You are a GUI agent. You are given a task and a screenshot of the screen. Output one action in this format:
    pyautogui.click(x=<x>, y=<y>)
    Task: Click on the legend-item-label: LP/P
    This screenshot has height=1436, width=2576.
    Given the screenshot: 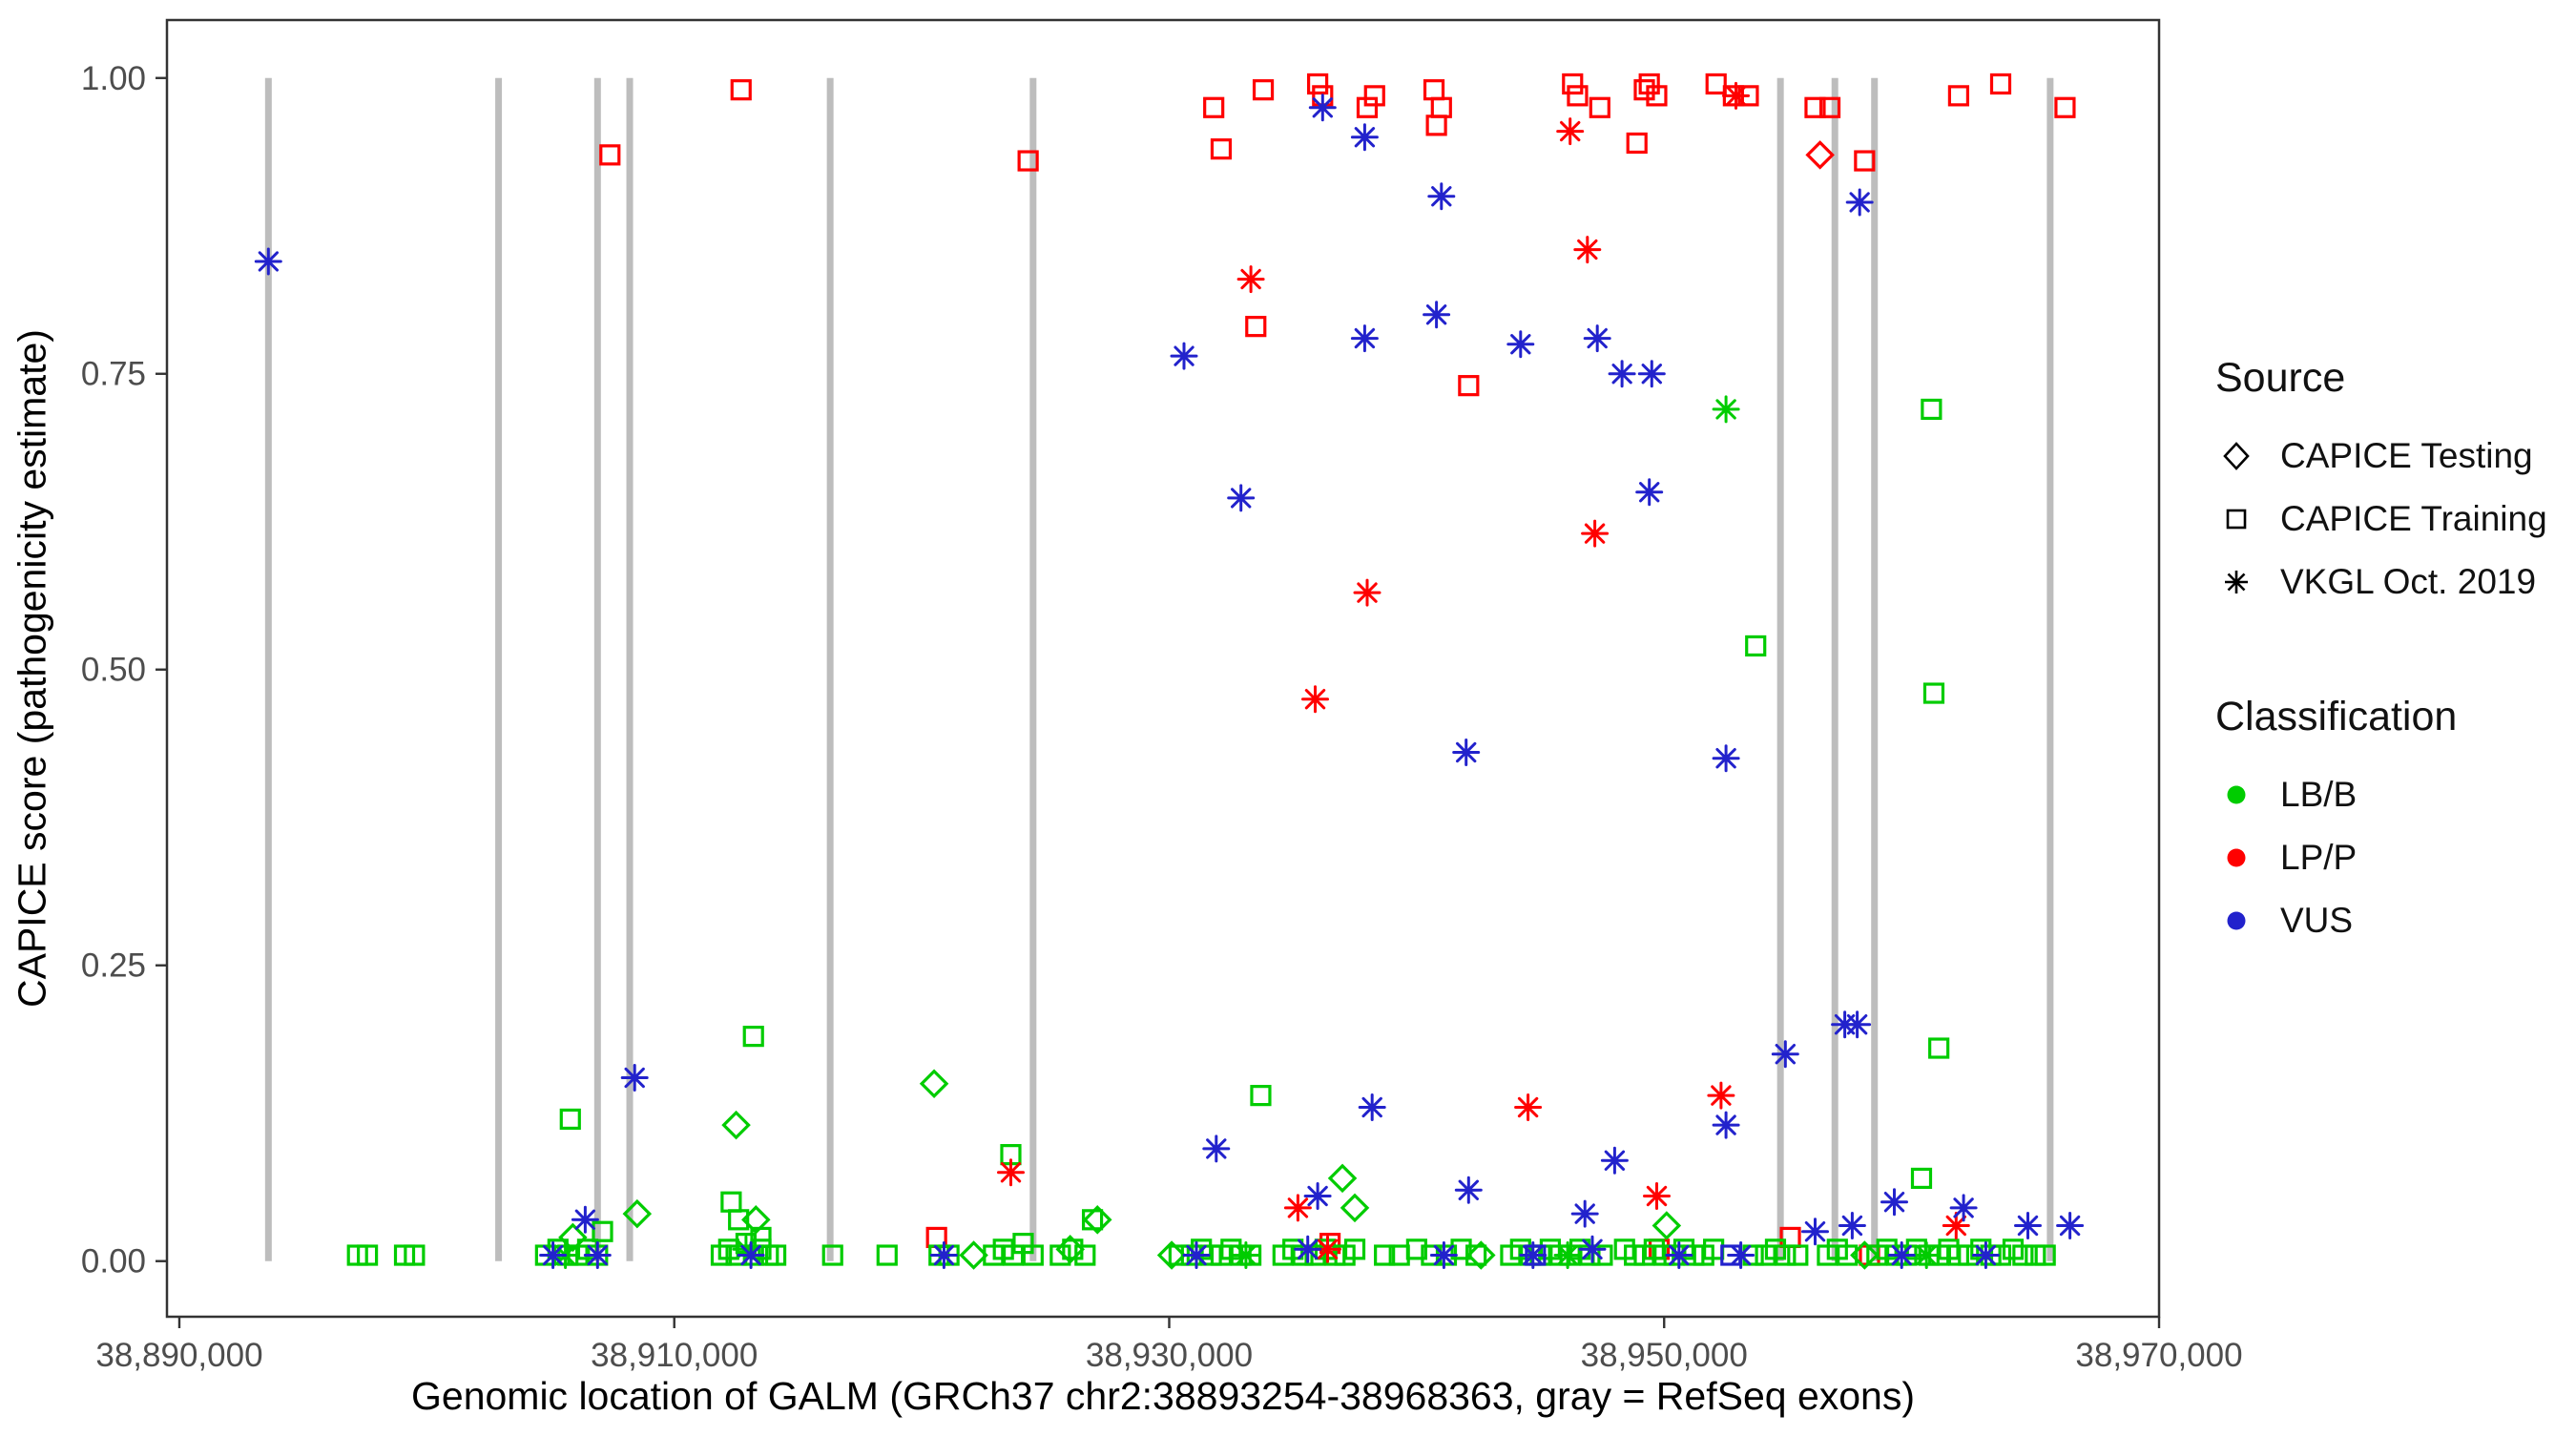 What is the action you would take?
    pyautogui.click(x=2319, y=857)
    